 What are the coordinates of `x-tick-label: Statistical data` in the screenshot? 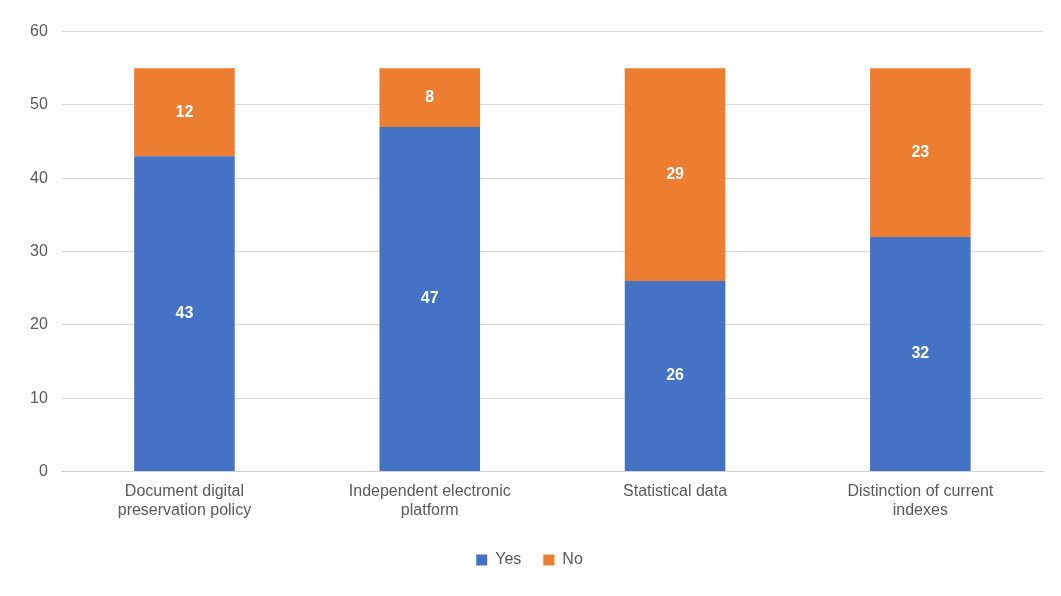 It's located at (675, 490).